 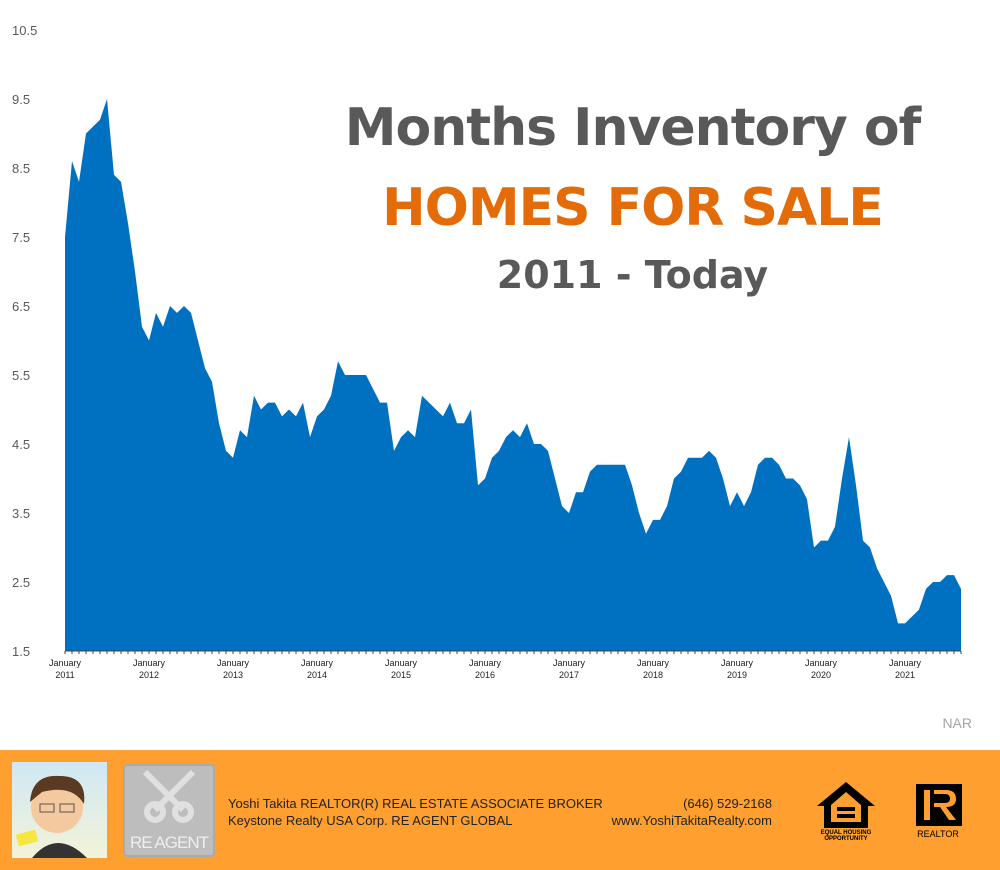 What do you see at coordinates (846, 833) in the screenshot?
I see `svg-text: EQUAL HOUSING` at bounding box center [846, 833].